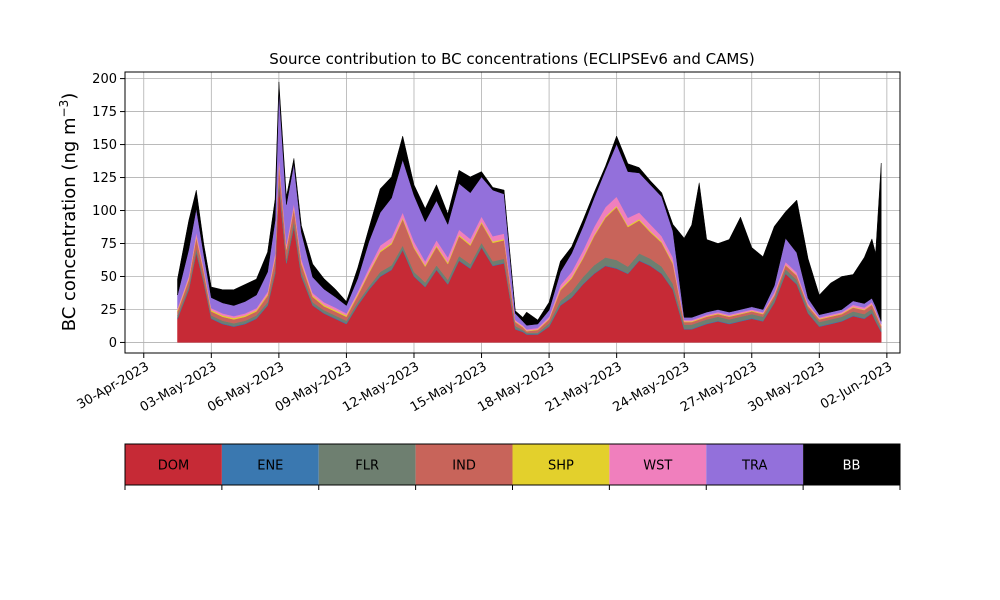 The image size is (1000, 600). I want to click on legend-label-bb: BB, so click(852, 466).